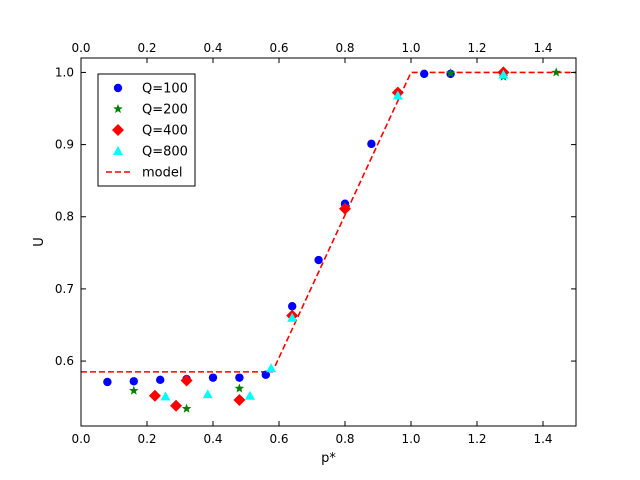  Describe the element at coordinates (118, 130) in the screenshot. I see `legend-q-400-swatch` at that location.